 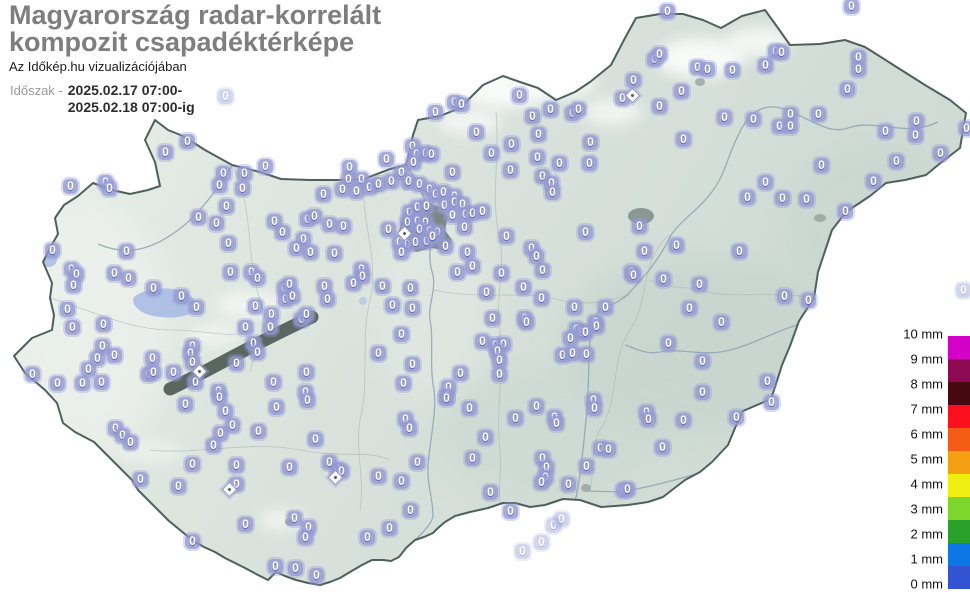 What do you see at coordinates (927, 409) in the screenshot?
I see `legend-label: 7 mm` at bounding box center [927, 409].